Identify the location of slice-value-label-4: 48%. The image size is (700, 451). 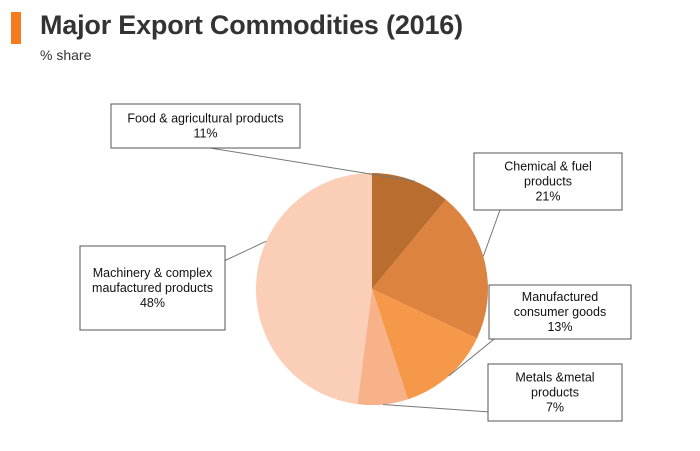
(152, 303).